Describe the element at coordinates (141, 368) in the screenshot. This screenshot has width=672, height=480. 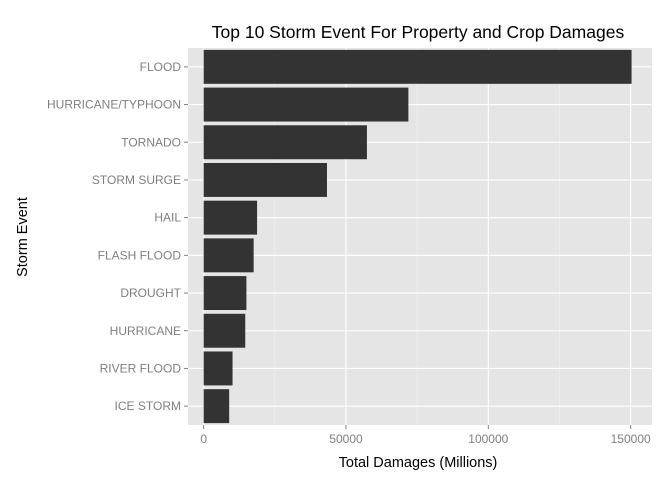
I see `y-tick-label: RIVER FLOOD` at that location.